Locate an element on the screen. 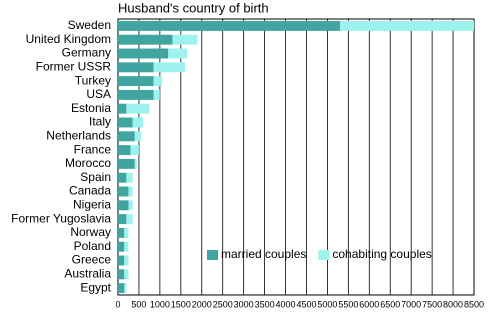  y-tick-label: USA is located at coordinates (98, 94).